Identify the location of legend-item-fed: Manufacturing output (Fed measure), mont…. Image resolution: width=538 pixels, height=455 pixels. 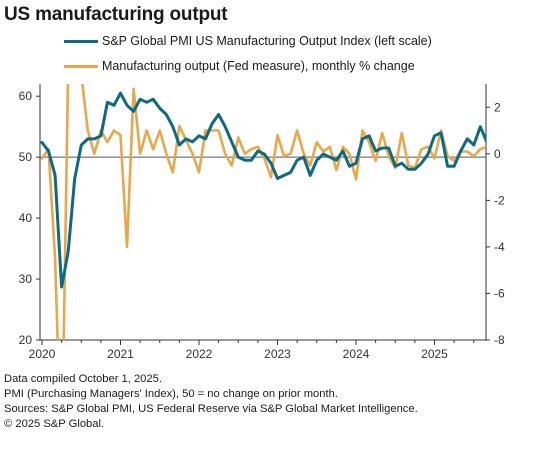
(239, 66).